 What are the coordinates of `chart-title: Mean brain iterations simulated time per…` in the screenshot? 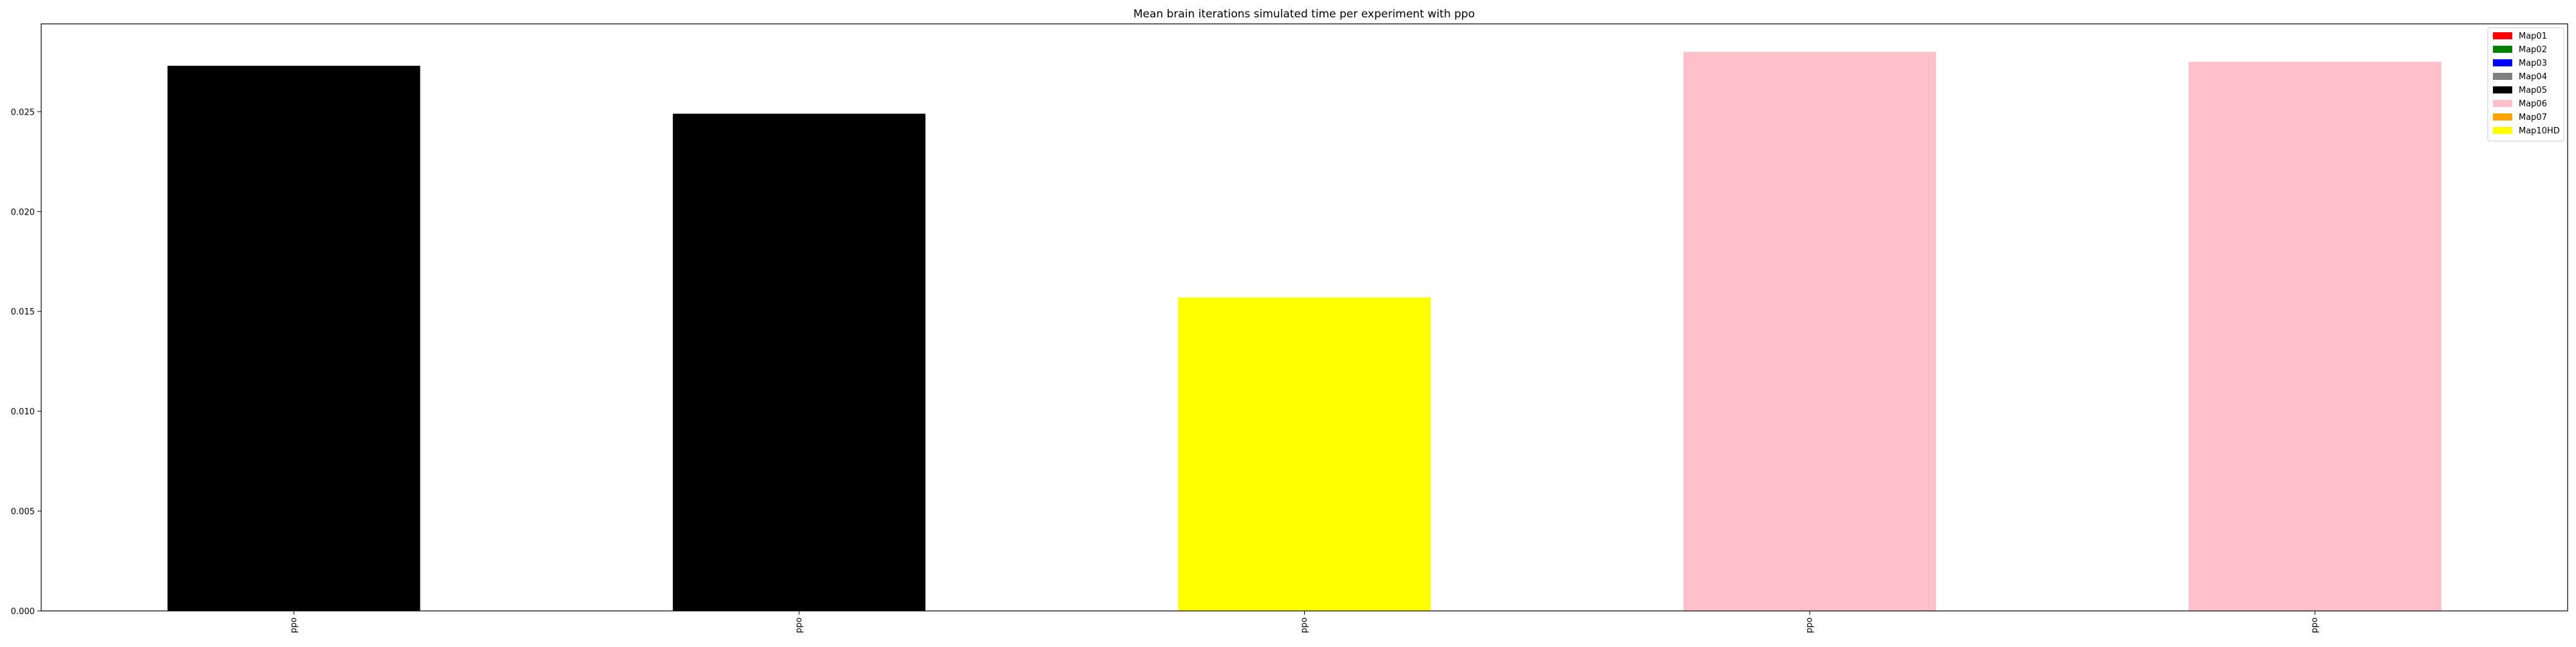 It's located at (1304, 14).